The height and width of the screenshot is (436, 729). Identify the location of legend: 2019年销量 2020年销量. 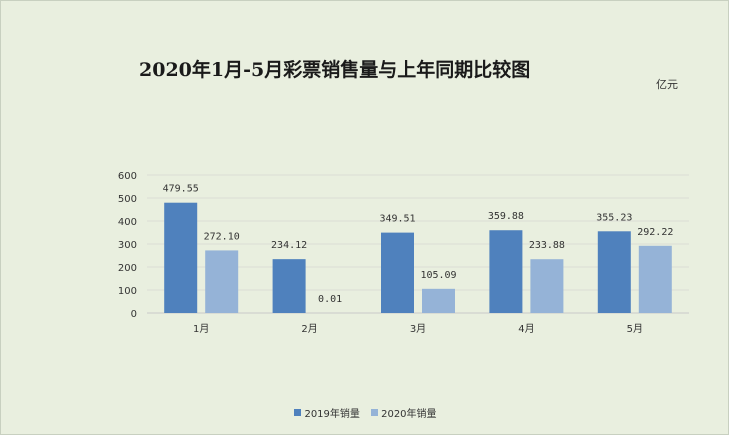
(365, 412).